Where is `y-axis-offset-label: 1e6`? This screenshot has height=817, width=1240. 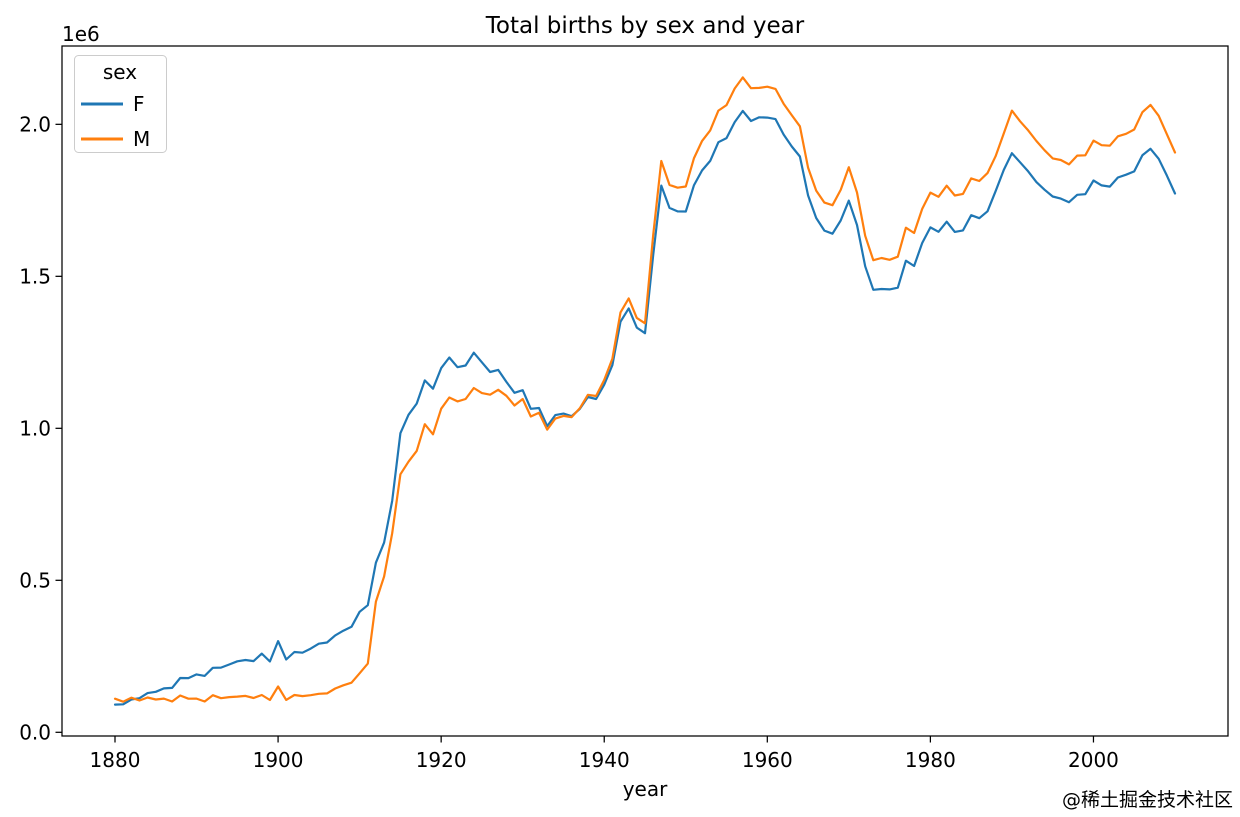 y-axis-offset-label: 1e6 is located at coordinates (81, 34).